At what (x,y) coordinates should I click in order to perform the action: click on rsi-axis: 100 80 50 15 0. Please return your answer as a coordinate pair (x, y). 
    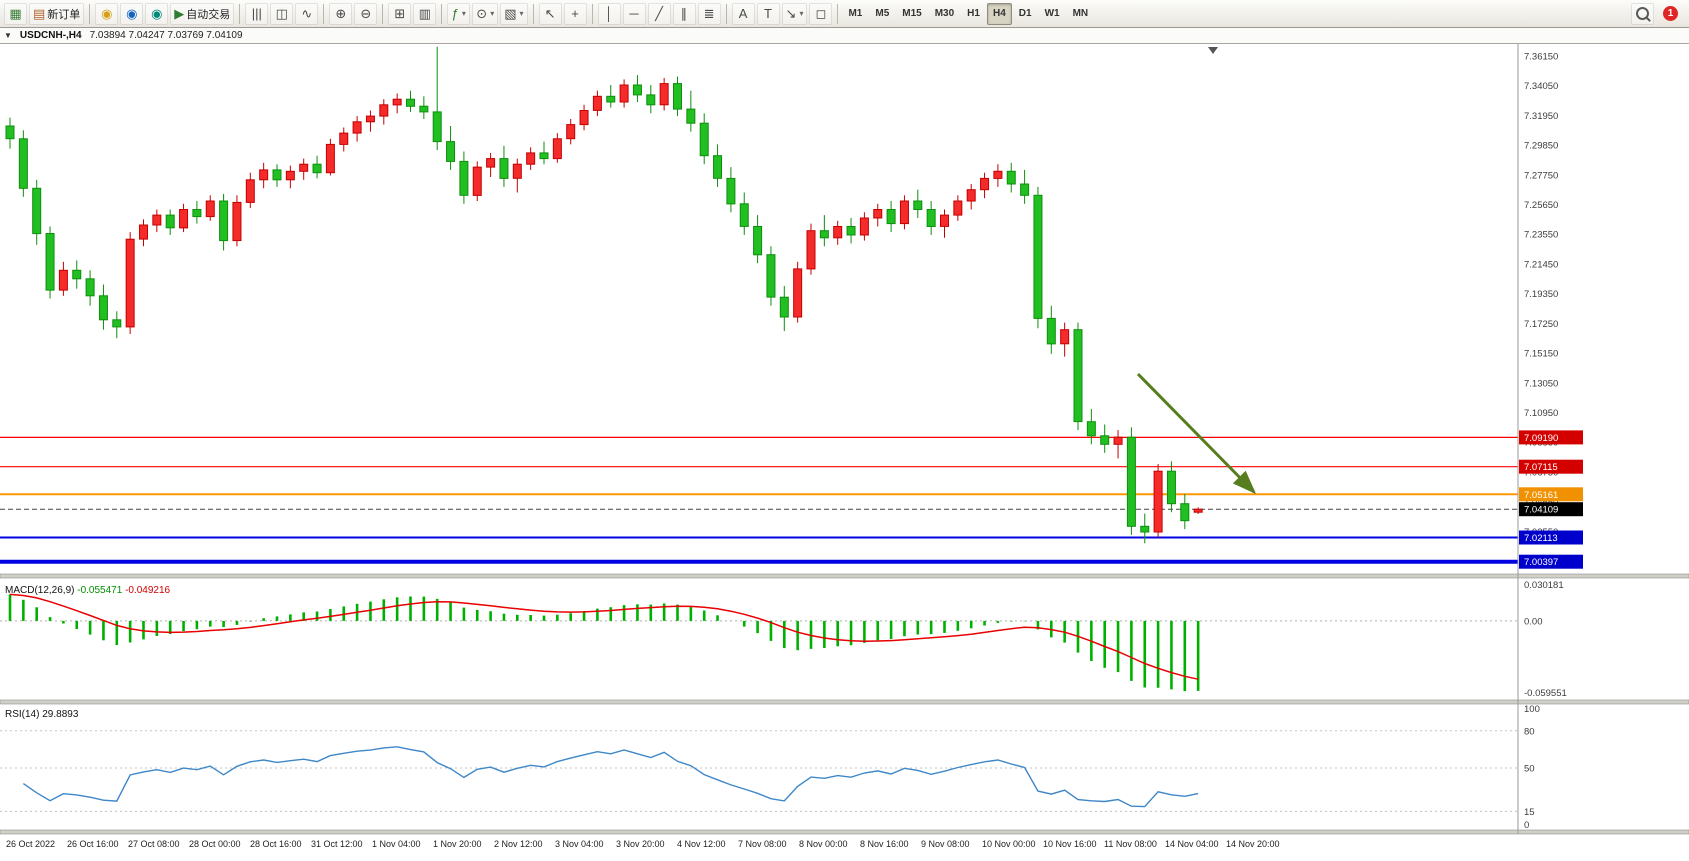
    Looking at the image, I should click on (1532, 767).